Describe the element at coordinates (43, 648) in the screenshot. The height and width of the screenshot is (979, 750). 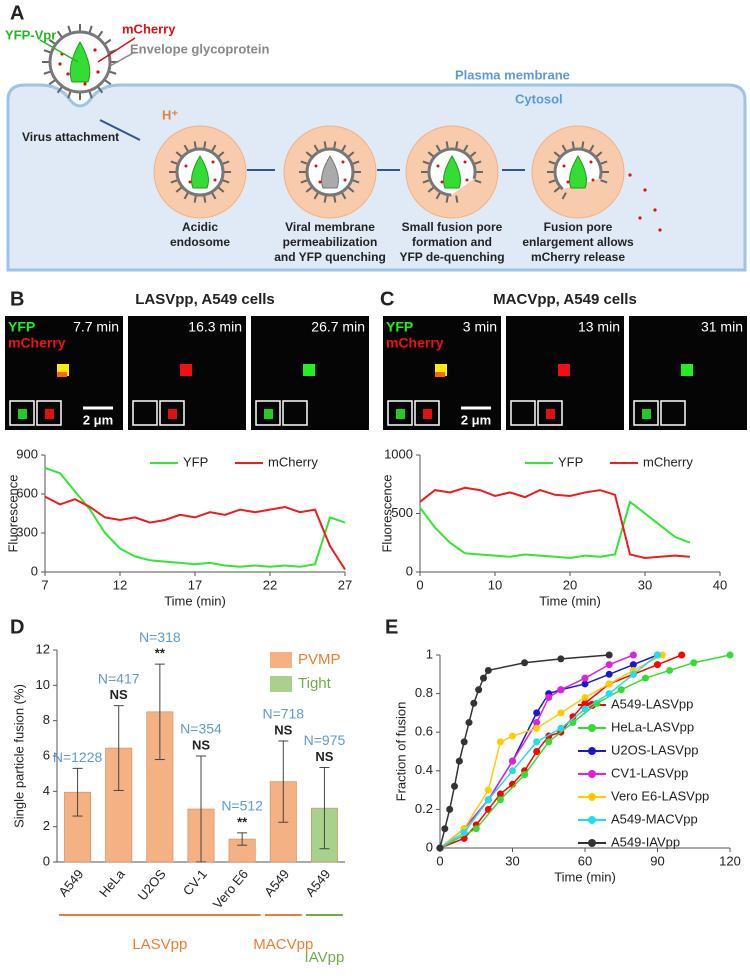
I see `y-tick-label: 12` at that location.